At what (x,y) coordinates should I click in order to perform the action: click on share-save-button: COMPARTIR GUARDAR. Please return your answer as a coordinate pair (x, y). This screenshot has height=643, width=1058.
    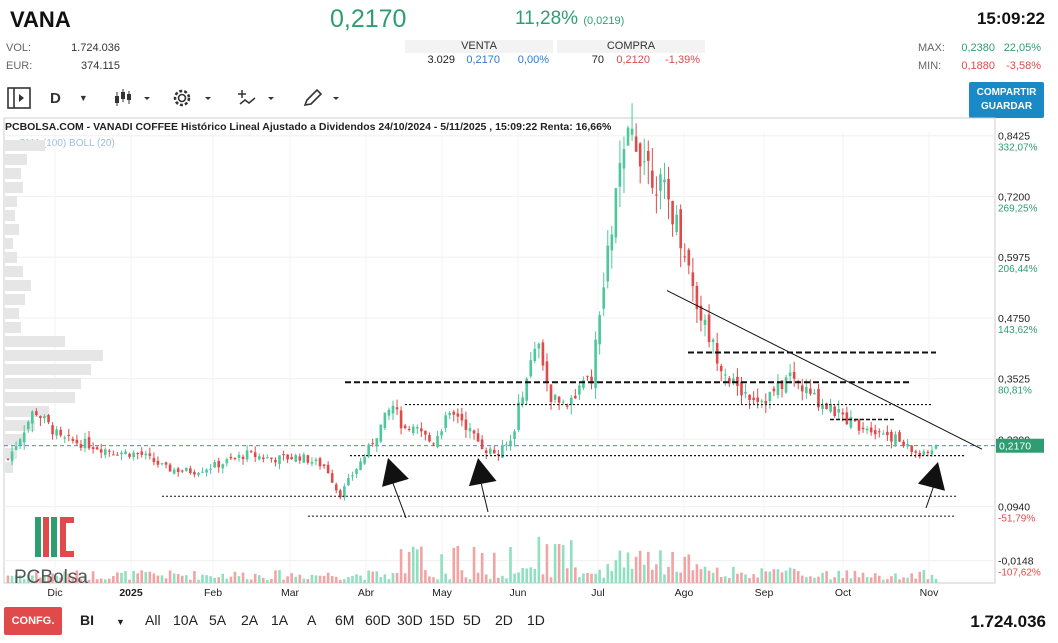
    Looking at the image, I should click on (1006, 100).